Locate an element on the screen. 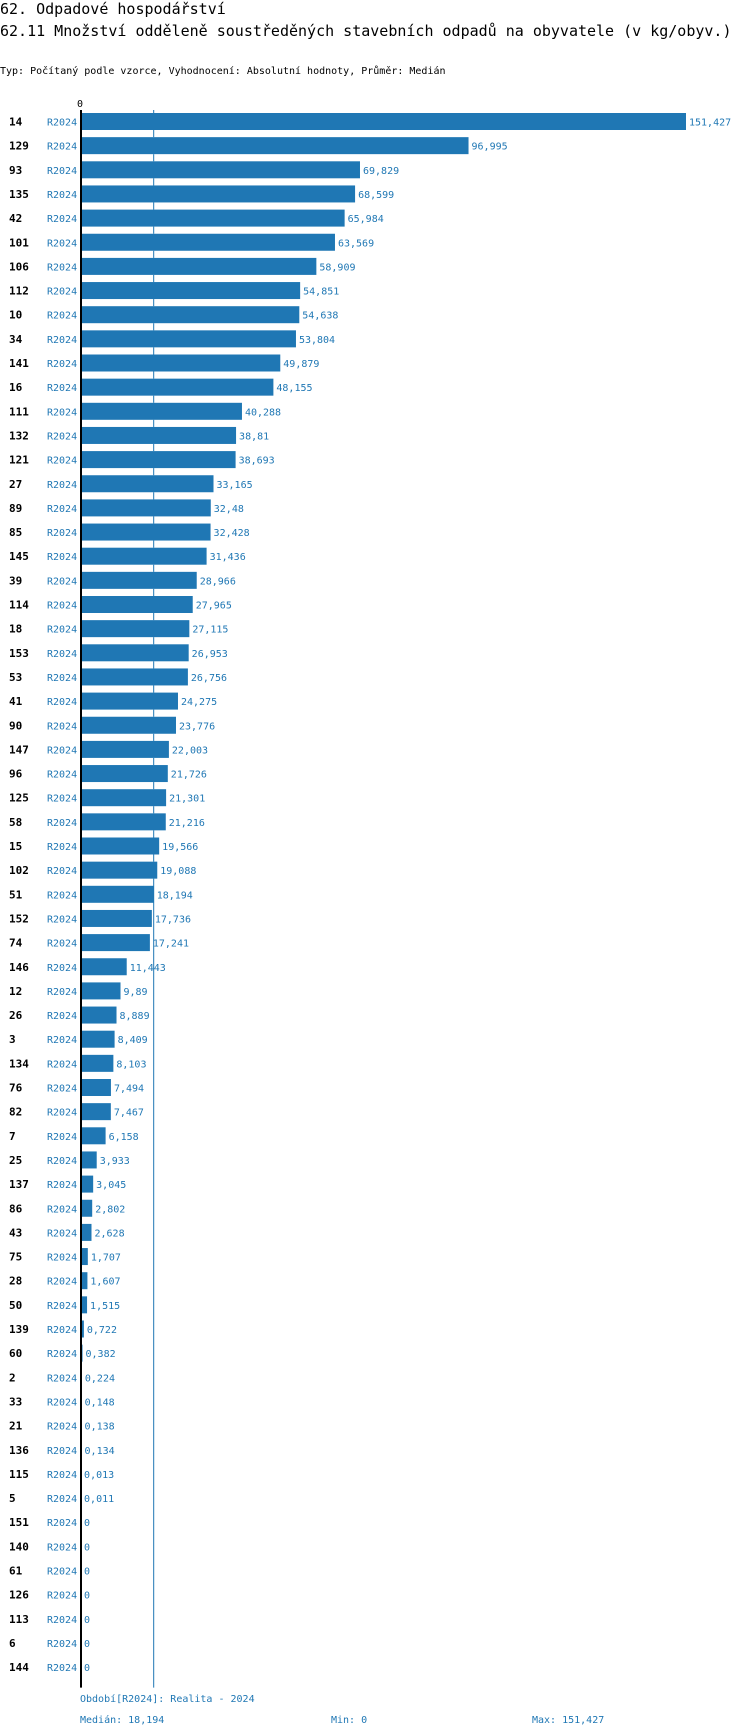 The width and height of the screenshot is (750, 1734). footer-max: Max: 151,427 is located at coordinates (568, 1720).